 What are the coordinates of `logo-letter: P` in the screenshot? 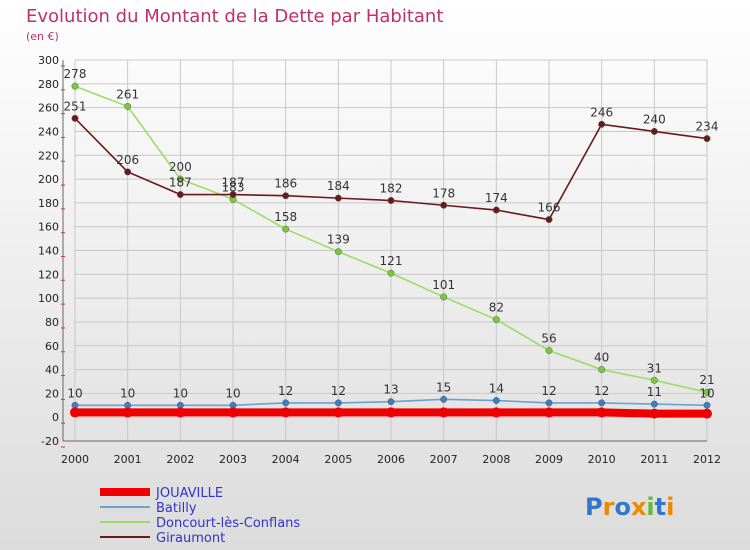 It's located at (594, 507).